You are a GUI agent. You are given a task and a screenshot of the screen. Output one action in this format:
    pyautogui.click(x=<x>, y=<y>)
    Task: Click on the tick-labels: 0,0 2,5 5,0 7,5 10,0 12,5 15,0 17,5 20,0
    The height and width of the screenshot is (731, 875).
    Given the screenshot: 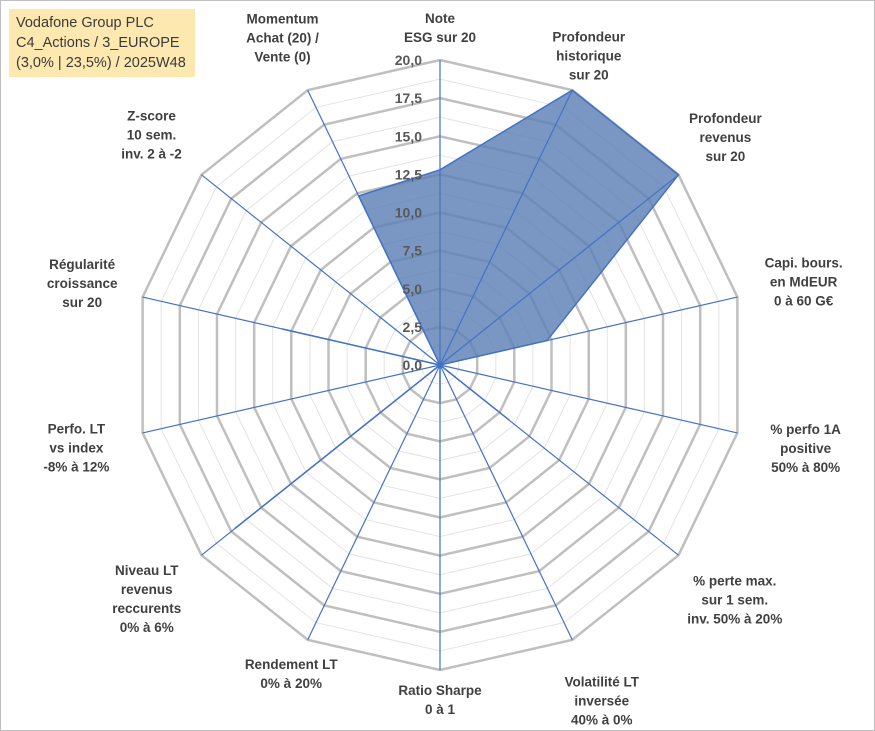 What is the action you would take?
    pyautogui.click(x=408, y=212)
    